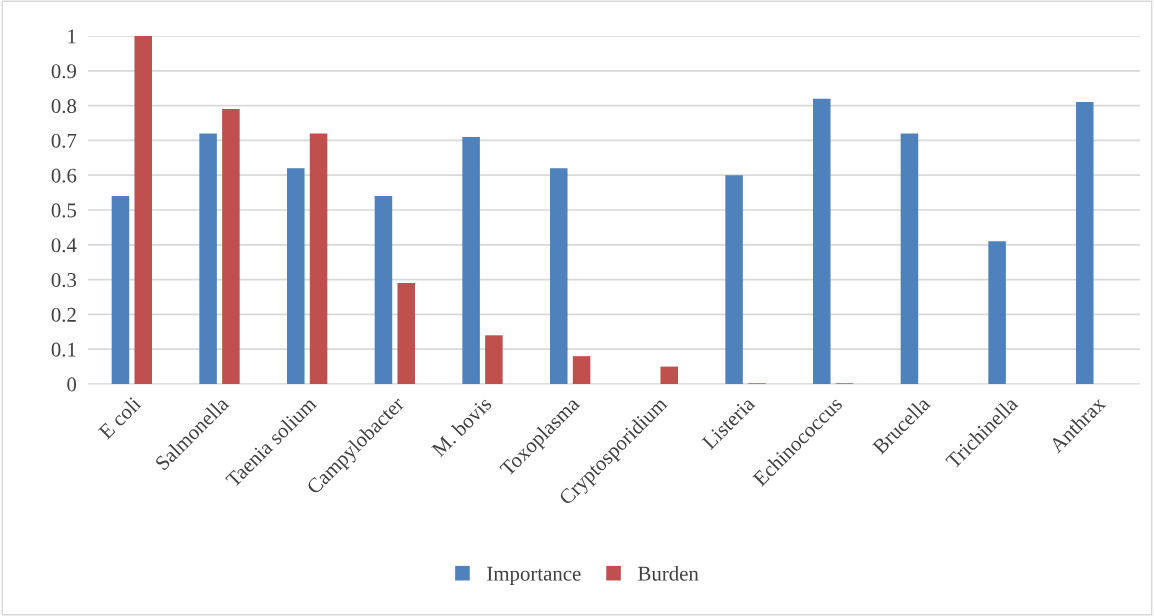 The image size is (1154, 616). Describe the element at coordinates (72, 384) in the screenshot. I see `y-tick-label: 0` at that location.